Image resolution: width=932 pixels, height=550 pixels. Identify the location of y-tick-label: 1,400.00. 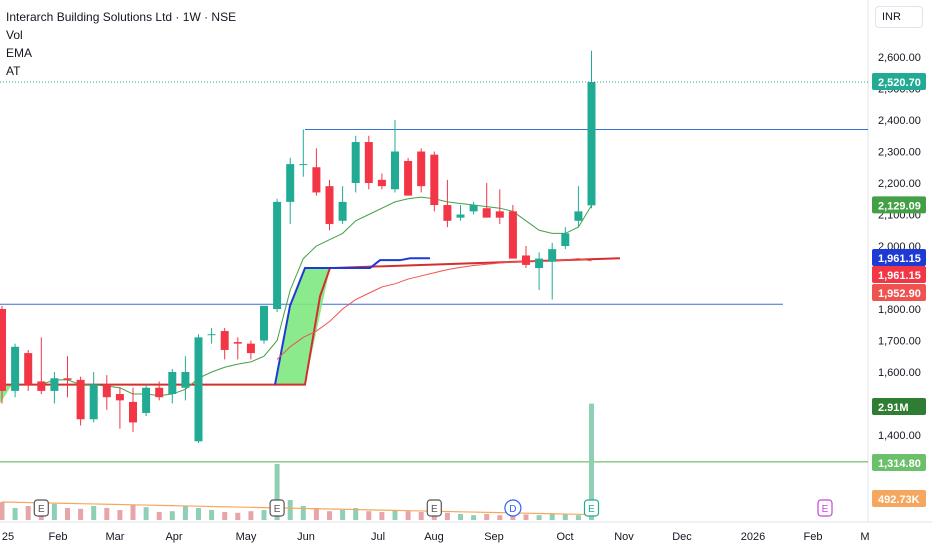
(899, 436).